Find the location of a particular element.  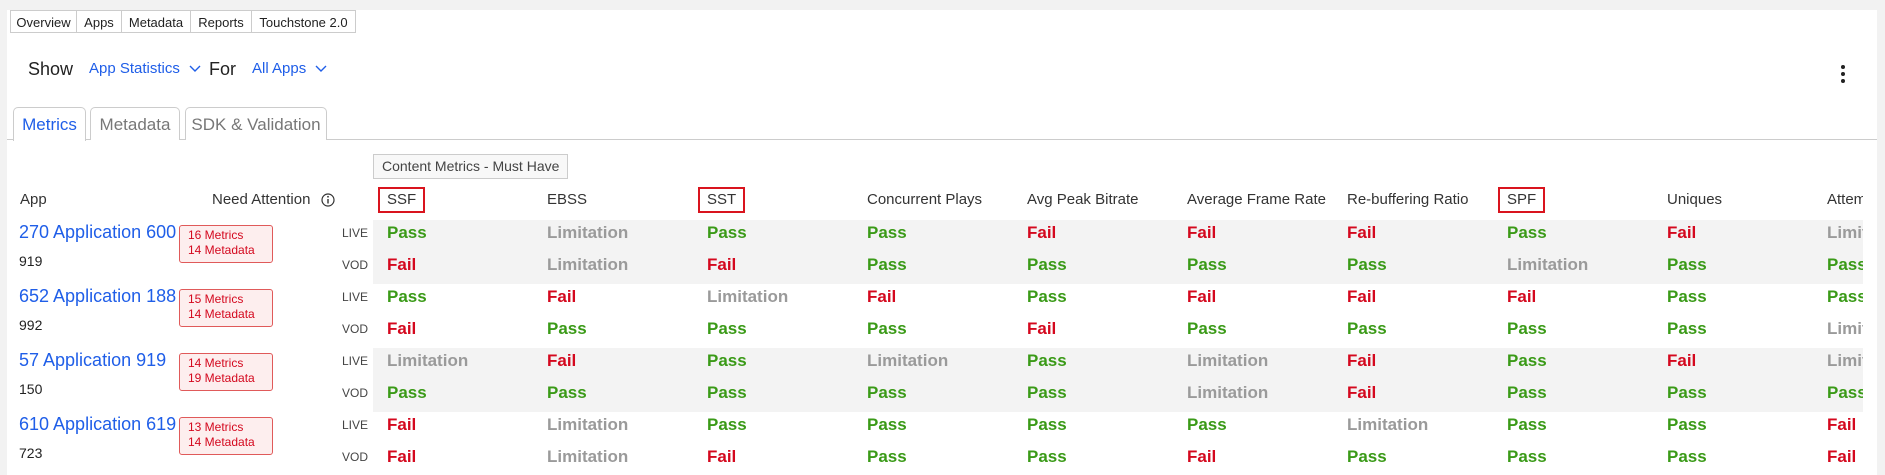

badge-text: 16 Metrics is located at coordinates (216, 235).